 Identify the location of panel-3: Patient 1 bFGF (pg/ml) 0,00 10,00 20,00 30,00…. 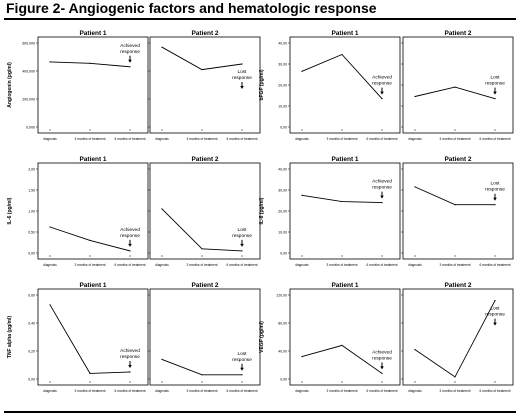
(330, 85).